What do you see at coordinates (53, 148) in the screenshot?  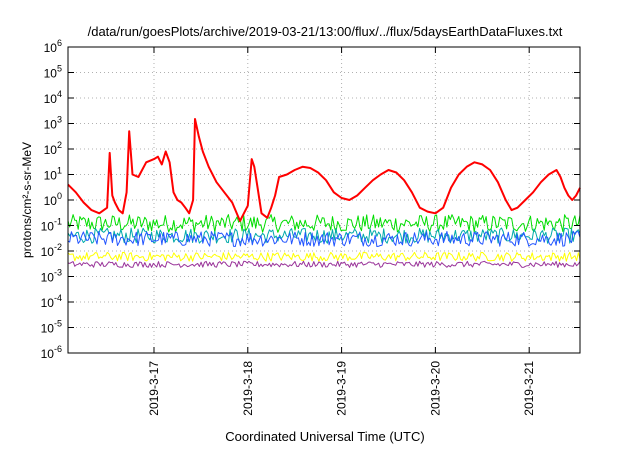 I see `y-tick-label: 10²` at bounding box center [53, 148].